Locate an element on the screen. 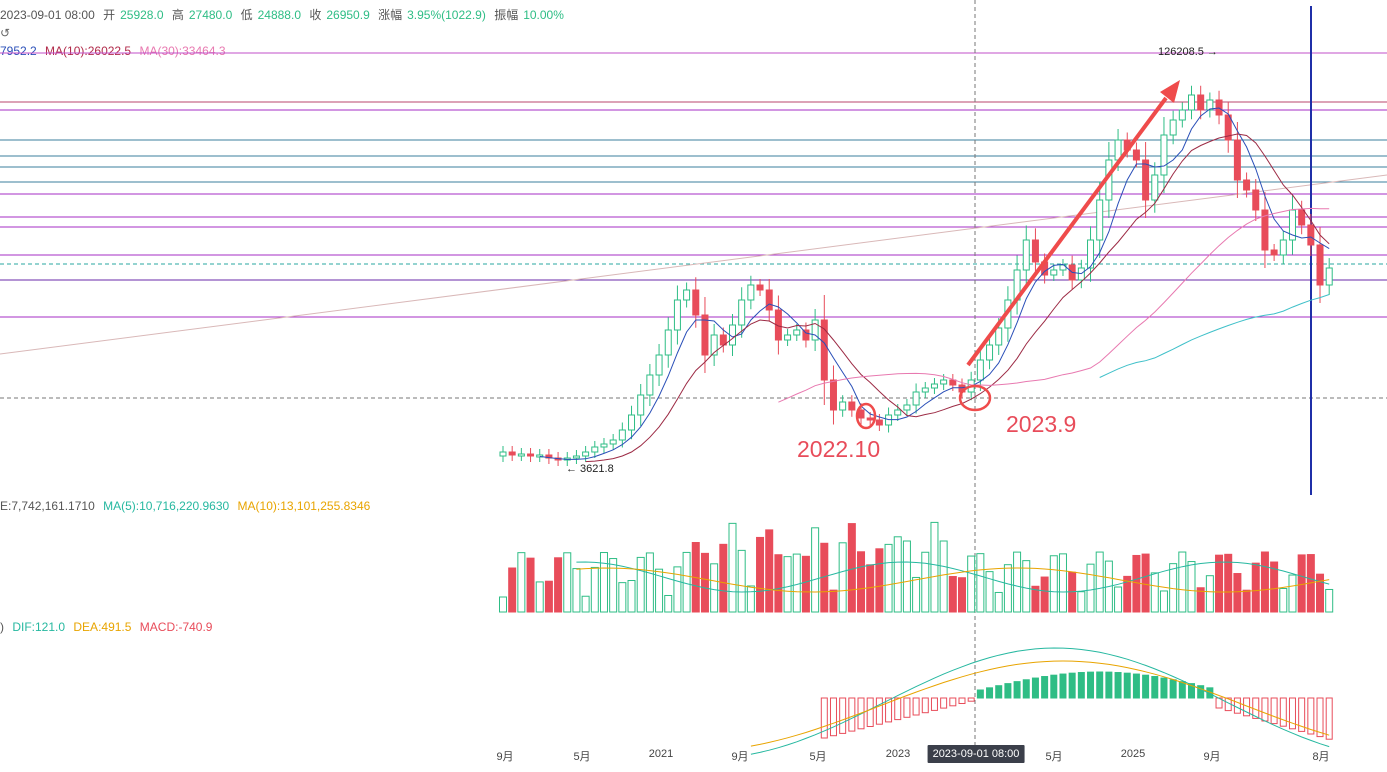 Image resolution: width=1387 pixels, height=772 pixels. close-label: 收 is located at coordinates (315, 15).